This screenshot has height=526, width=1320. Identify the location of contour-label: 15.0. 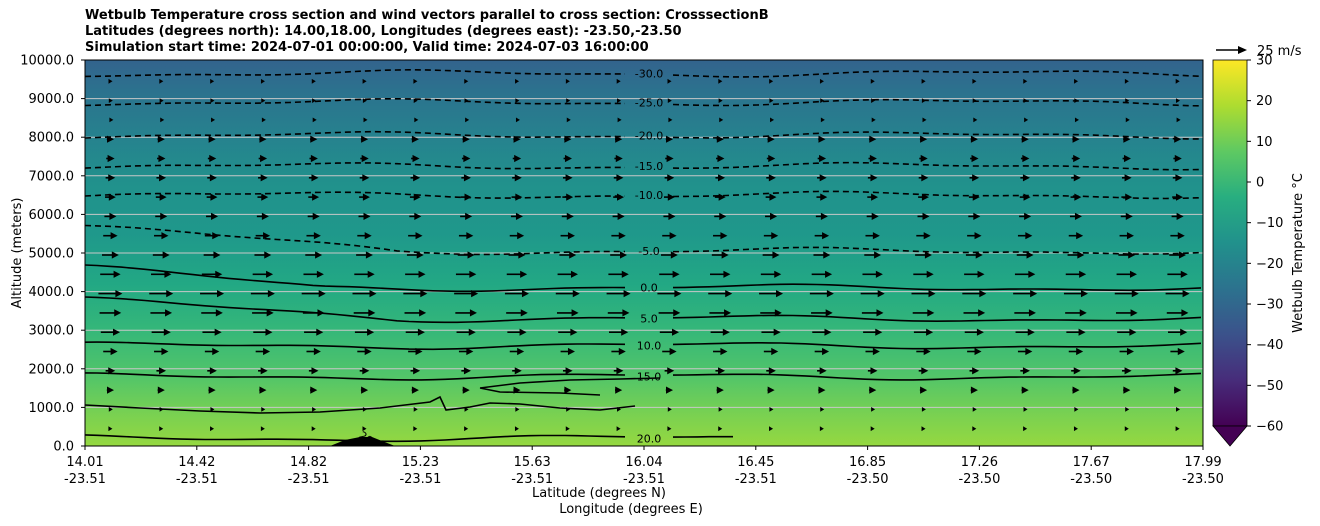
(649, 377).